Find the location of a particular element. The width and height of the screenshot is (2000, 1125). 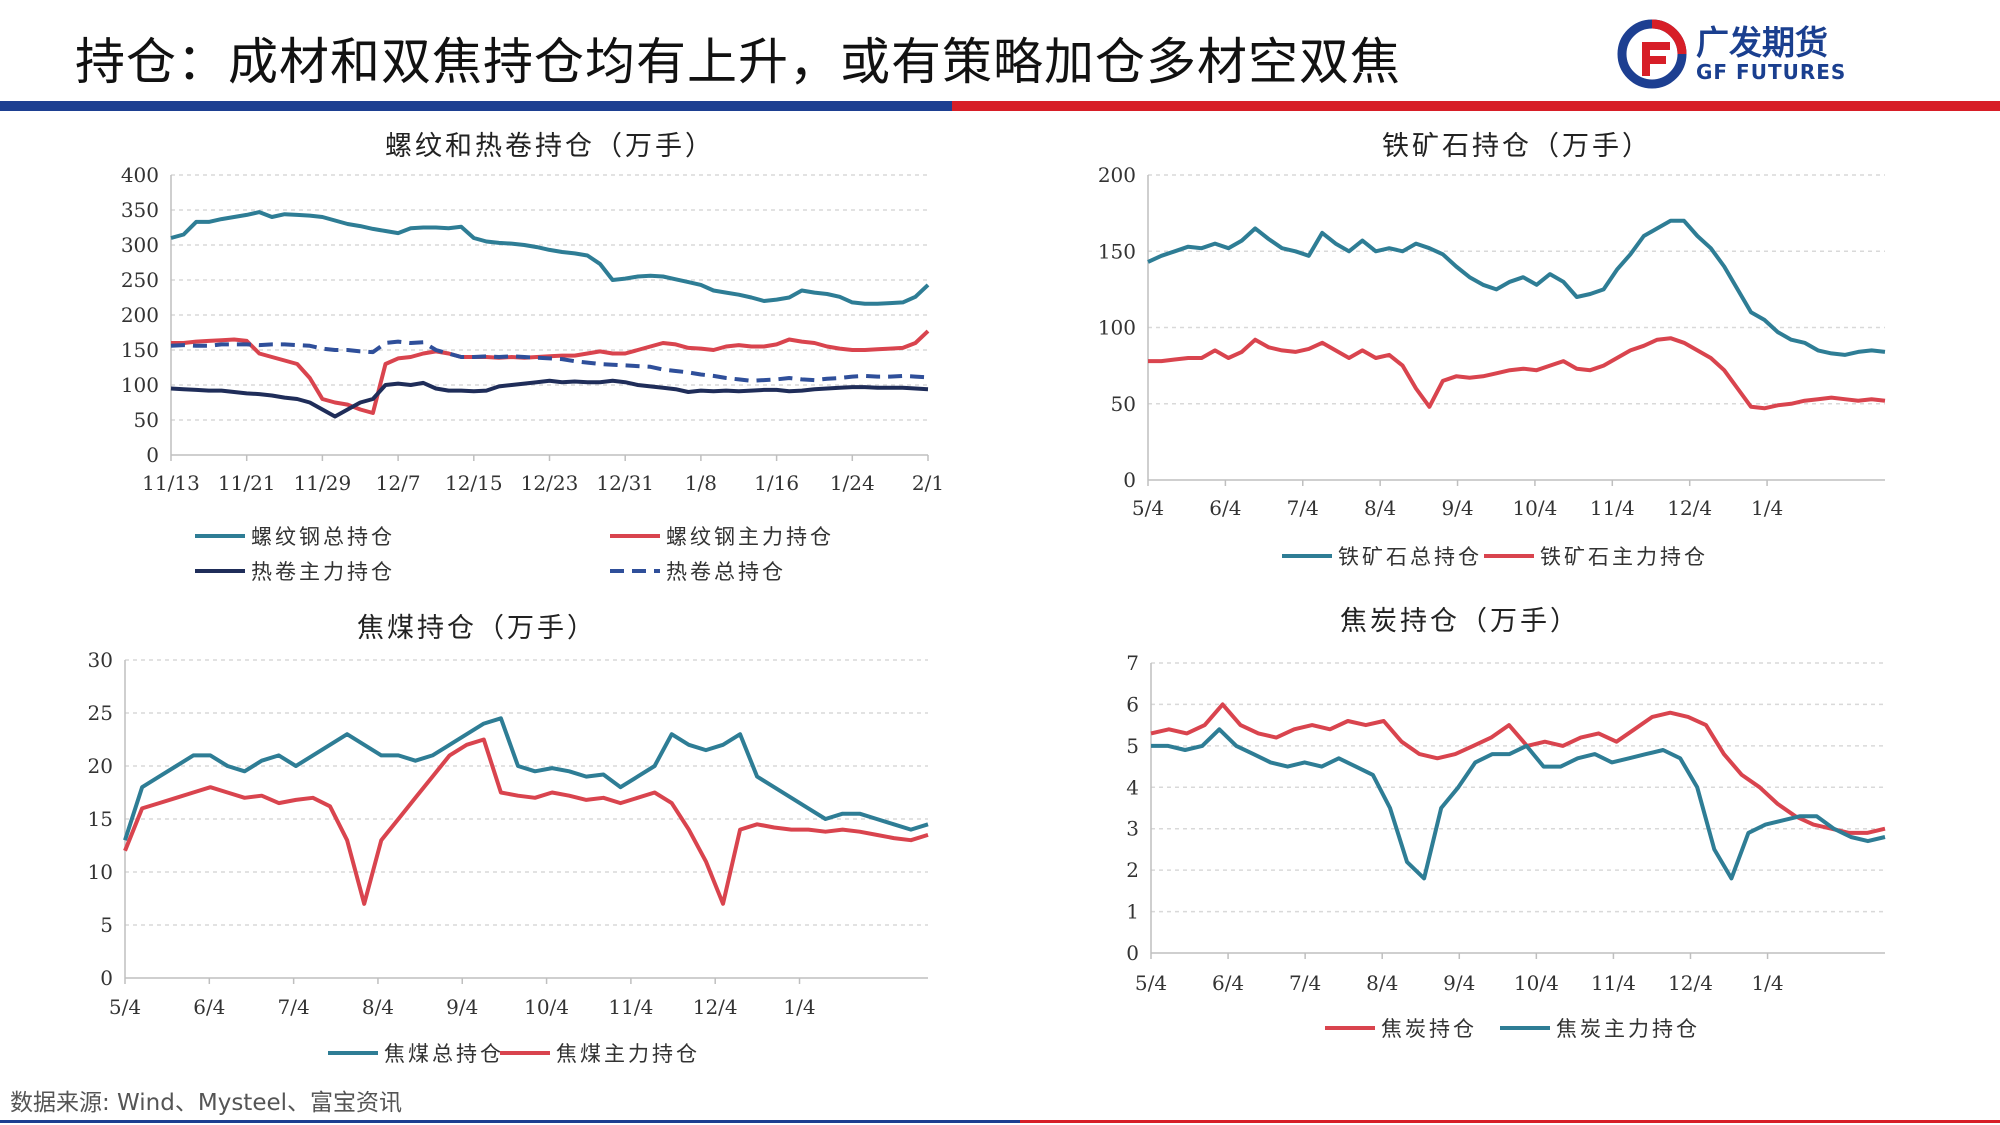

y-tick-label: 7 is located at coordinates (1132, 663).